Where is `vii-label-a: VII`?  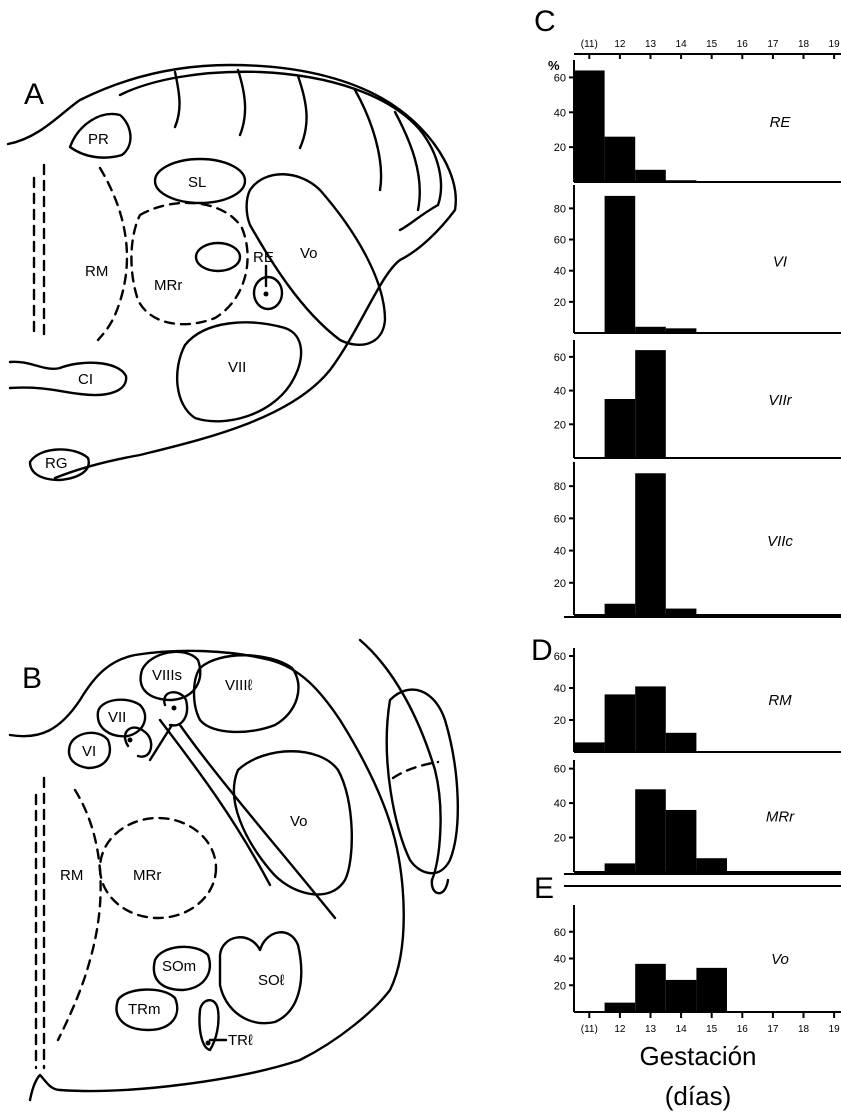
vii-label-a: VII is located at coordinates (237, 367).